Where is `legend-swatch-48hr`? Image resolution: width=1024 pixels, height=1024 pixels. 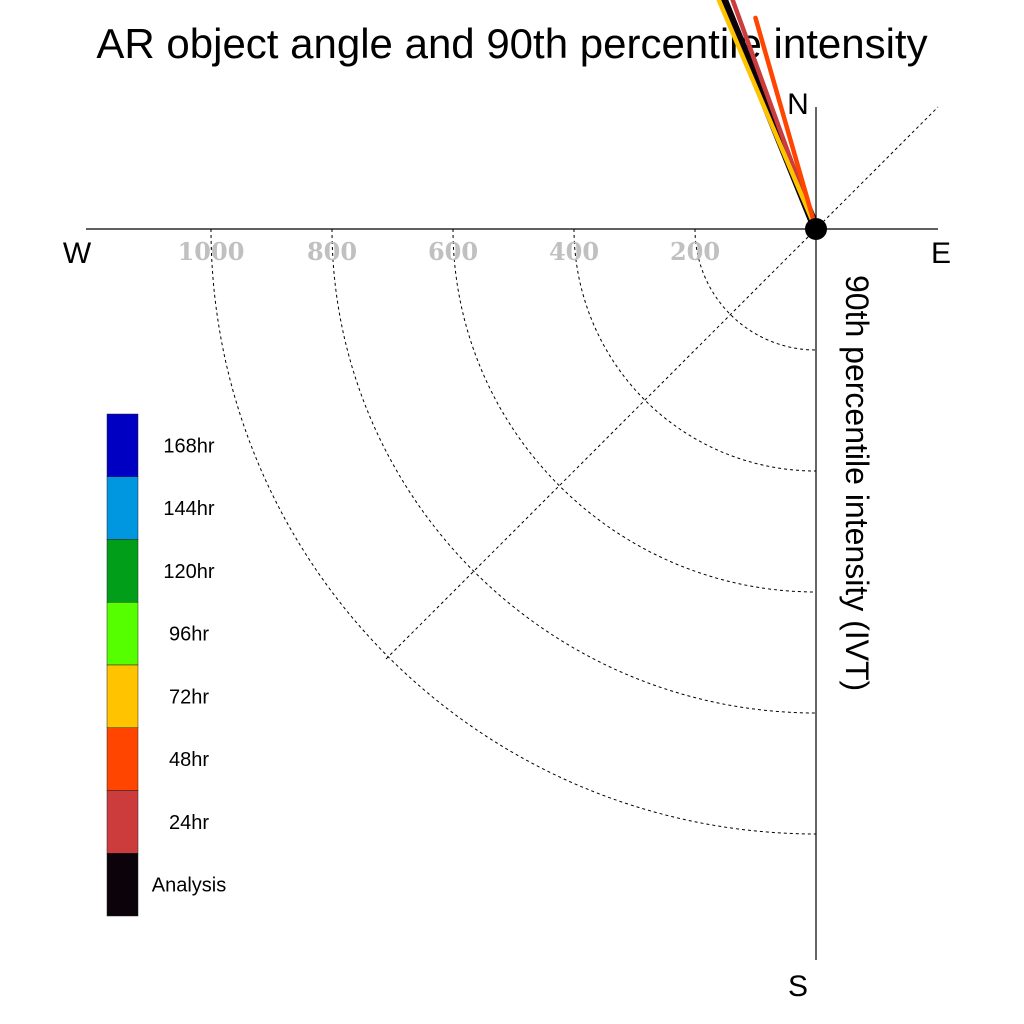
legend-swatch-48hr is located at coordinates (122, 759).